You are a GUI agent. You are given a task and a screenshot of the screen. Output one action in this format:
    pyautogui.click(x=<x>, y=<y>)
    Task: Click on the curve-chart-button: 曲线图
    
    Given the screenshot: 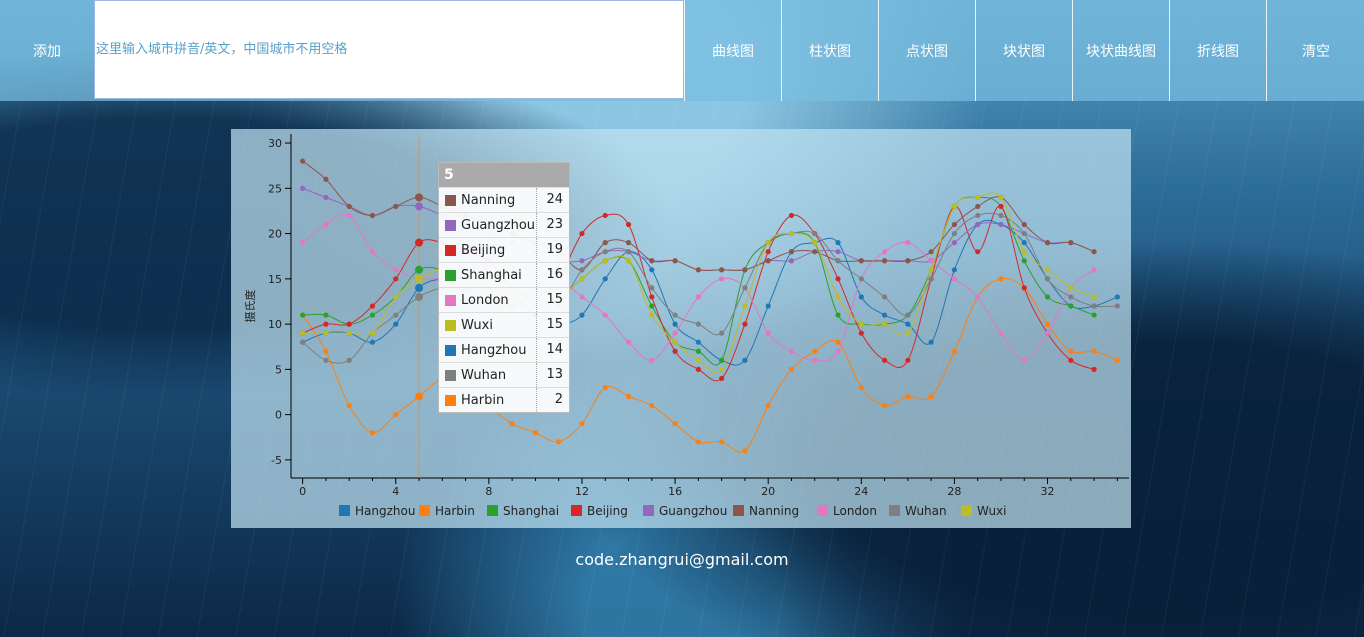 What is the action you would take?
    pyautogui.click(x=732, y=50)
    